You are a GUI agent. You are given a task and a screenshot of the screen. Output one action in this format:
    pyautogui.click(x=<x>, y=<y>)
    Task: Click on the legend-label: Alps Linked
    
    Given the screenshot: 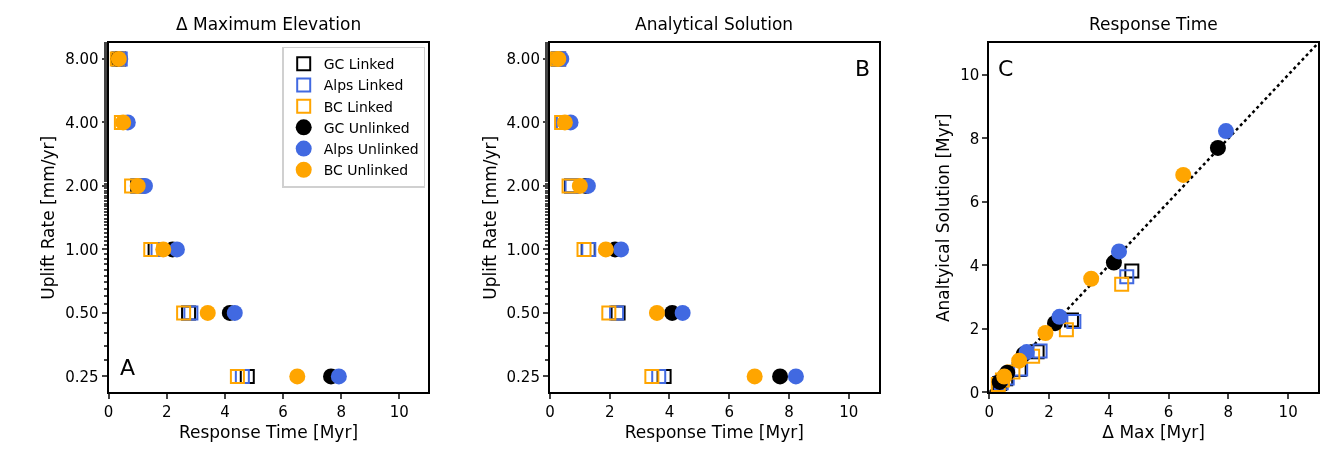 What is the action you would take?
    pyautogui.click(x=363, y=85)
    